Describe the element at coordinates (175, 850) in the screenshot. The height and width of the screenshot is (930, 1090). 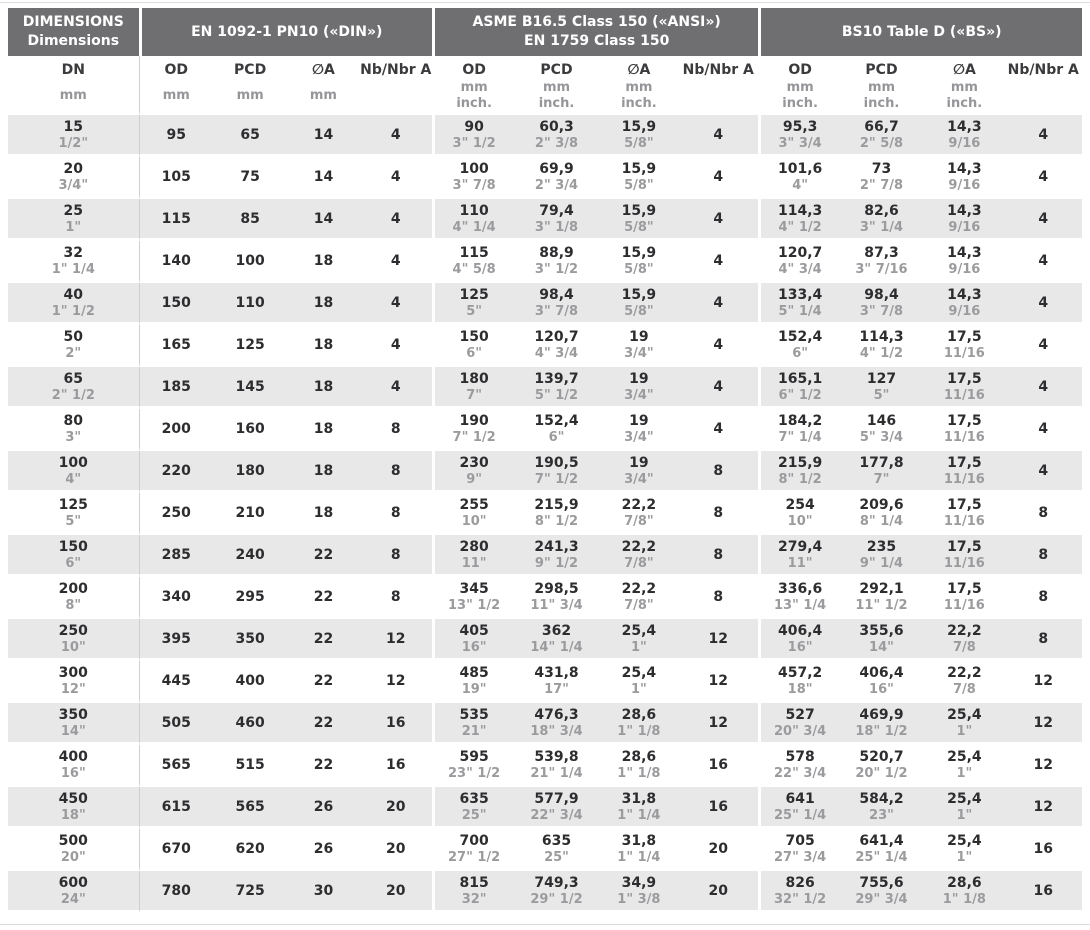
I see `cell-din-od: 670` at that location.